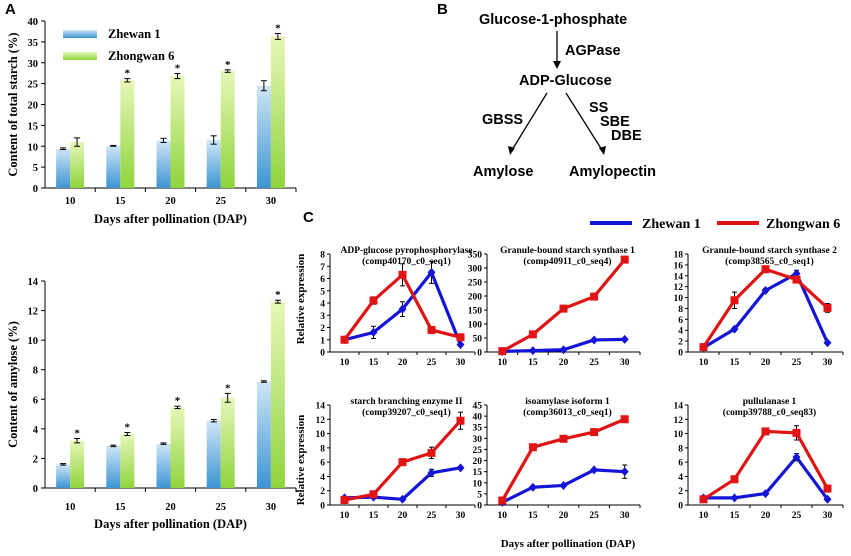 This screenshot has width=851, height=556. What do you see at coordinates (461, 516) in the screenshot?
I see `sbe2-x-tick-label: 30` at bounding box center [461, 516].